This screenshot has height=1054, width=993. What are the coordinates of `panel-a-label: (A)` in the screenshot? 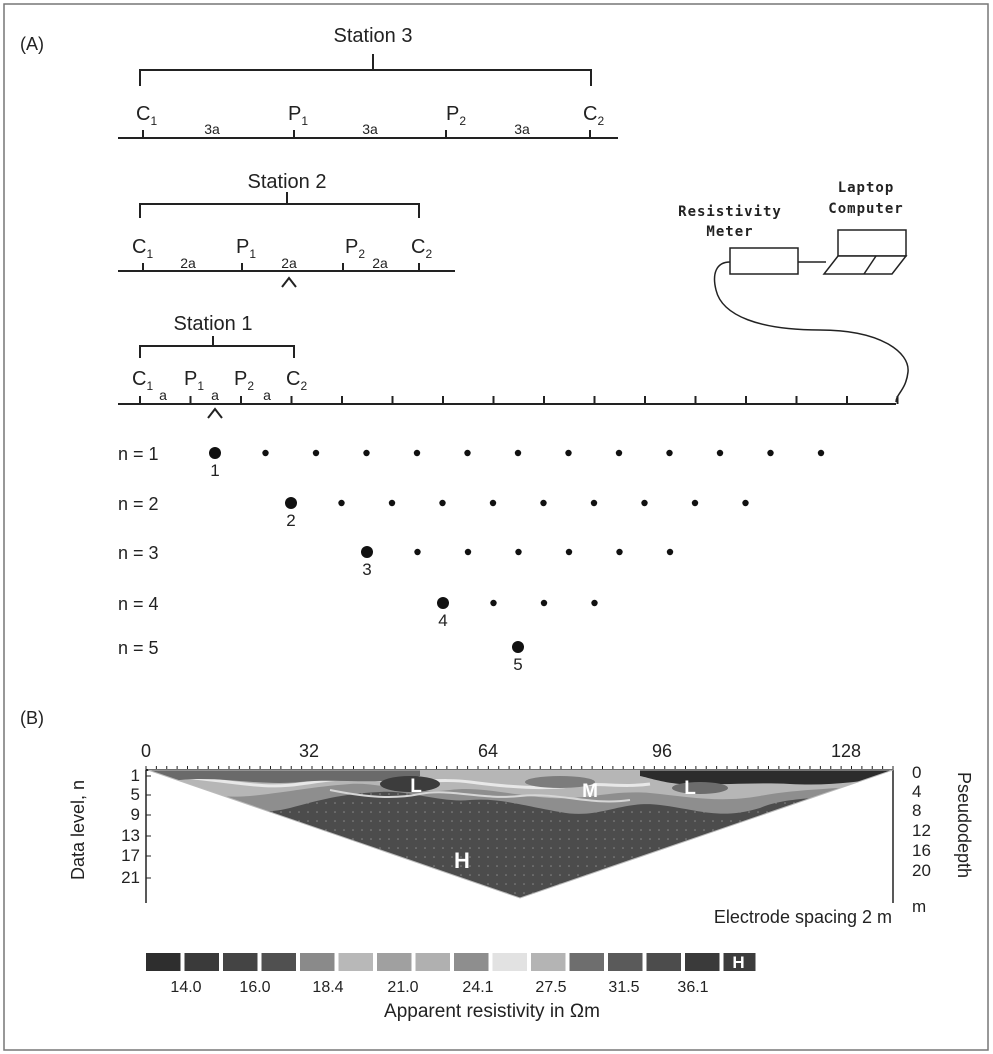 It's located at (32, 44).